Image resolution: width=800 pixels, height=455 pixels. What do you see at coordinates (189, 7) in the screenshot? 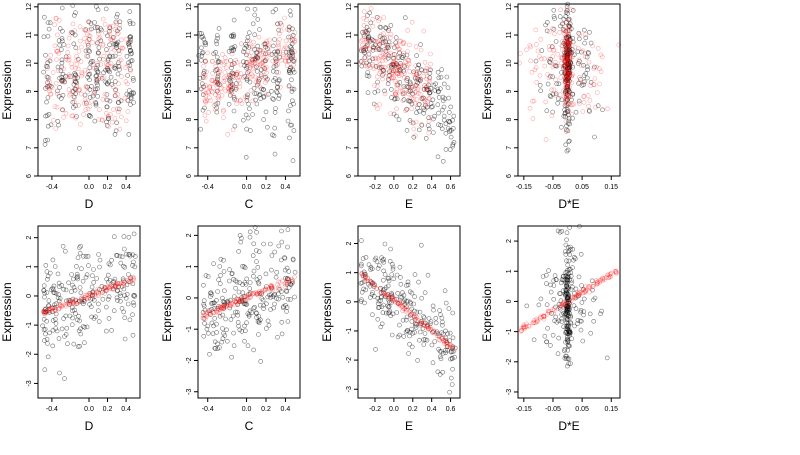
I see `y-tick-label: 12` at bounding box center [189, 7].